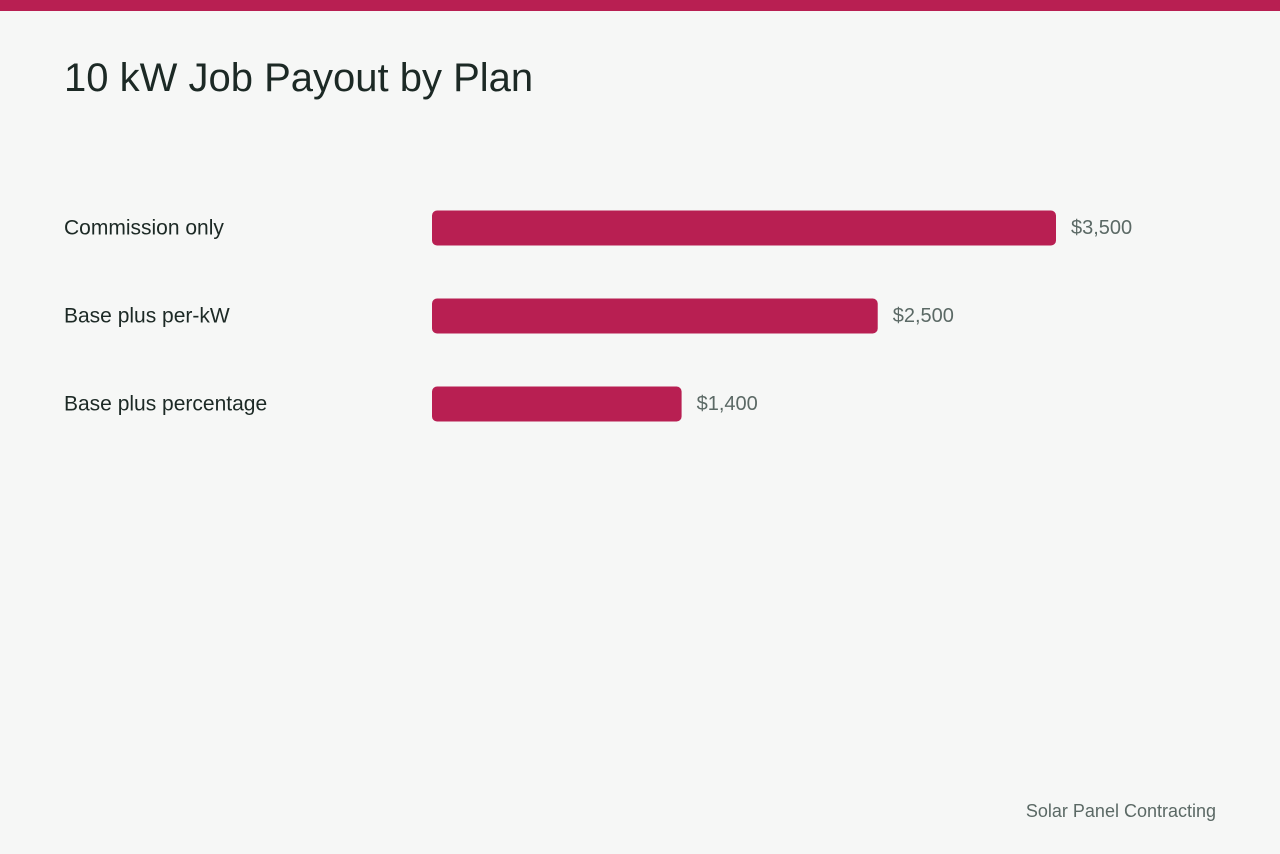  What do you see at coordinates (923, 316) in the screenshot?
I see `value-label: $2,500` at bounding box center [923, 316].